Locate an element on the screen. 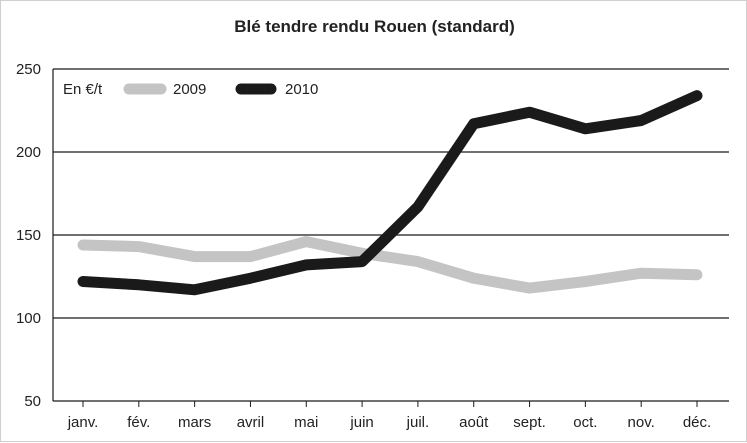 Image resolution: width=747 pixels, height=443 pixels. series-line-2009 is located at coordinates (390, 265).